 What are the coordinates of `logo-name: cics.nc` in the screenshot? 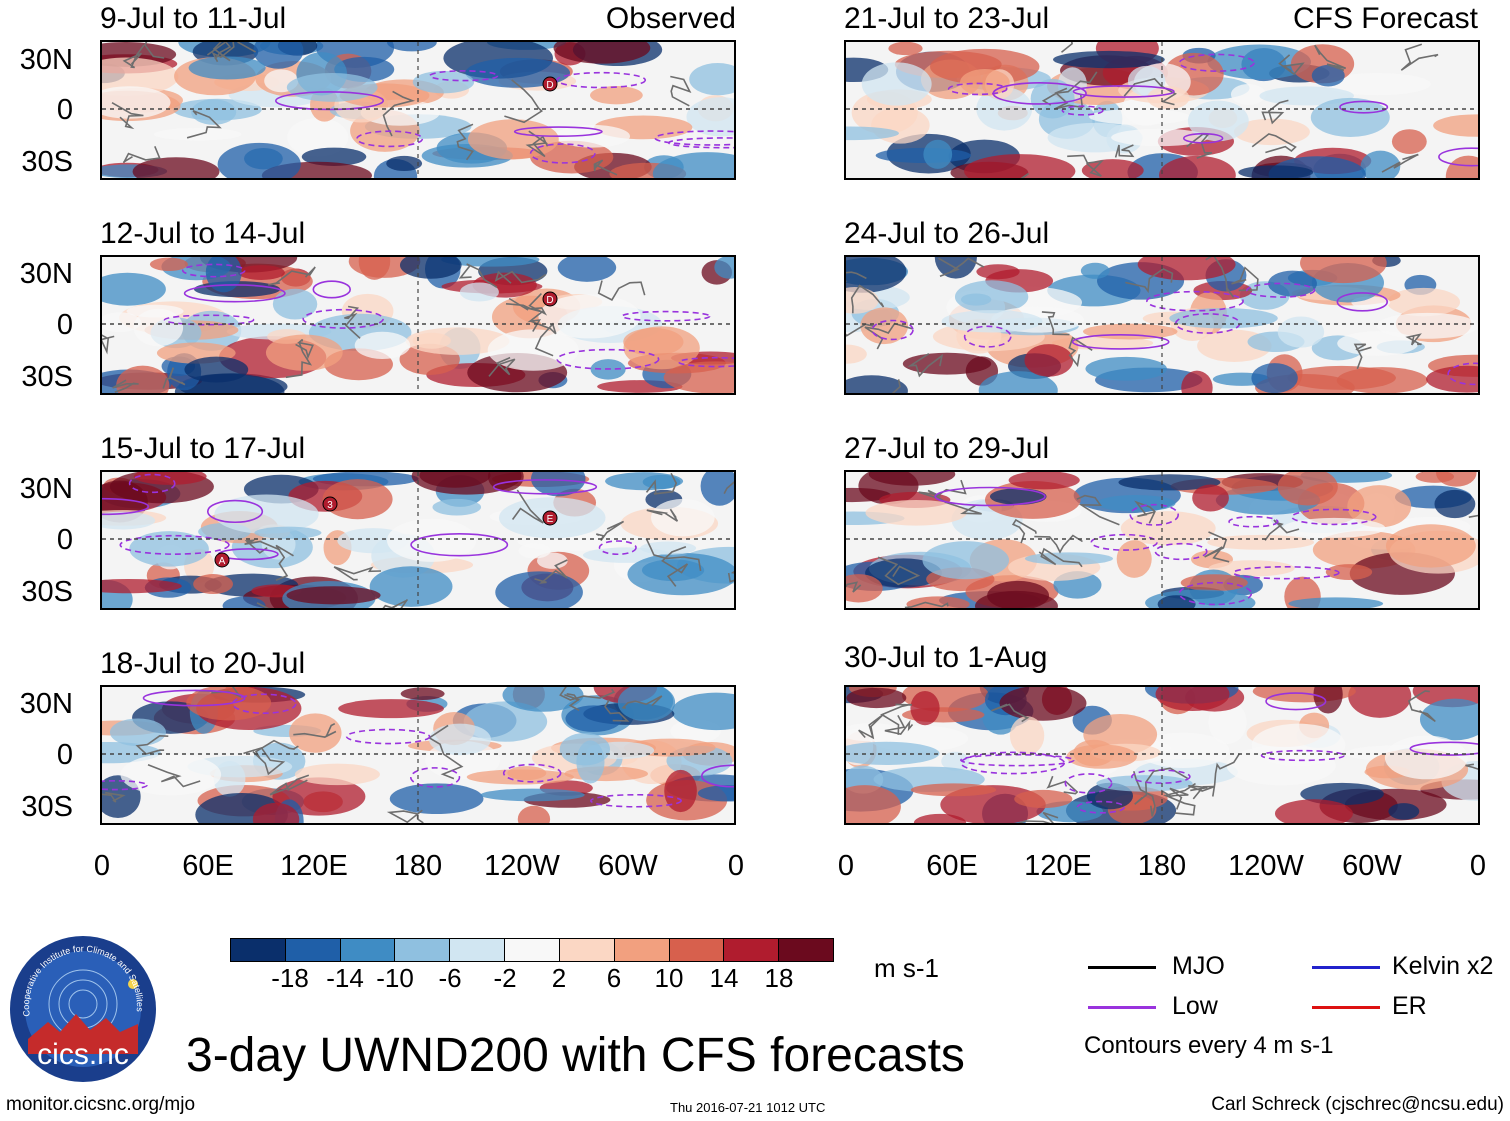 It's located at (83, 1054).